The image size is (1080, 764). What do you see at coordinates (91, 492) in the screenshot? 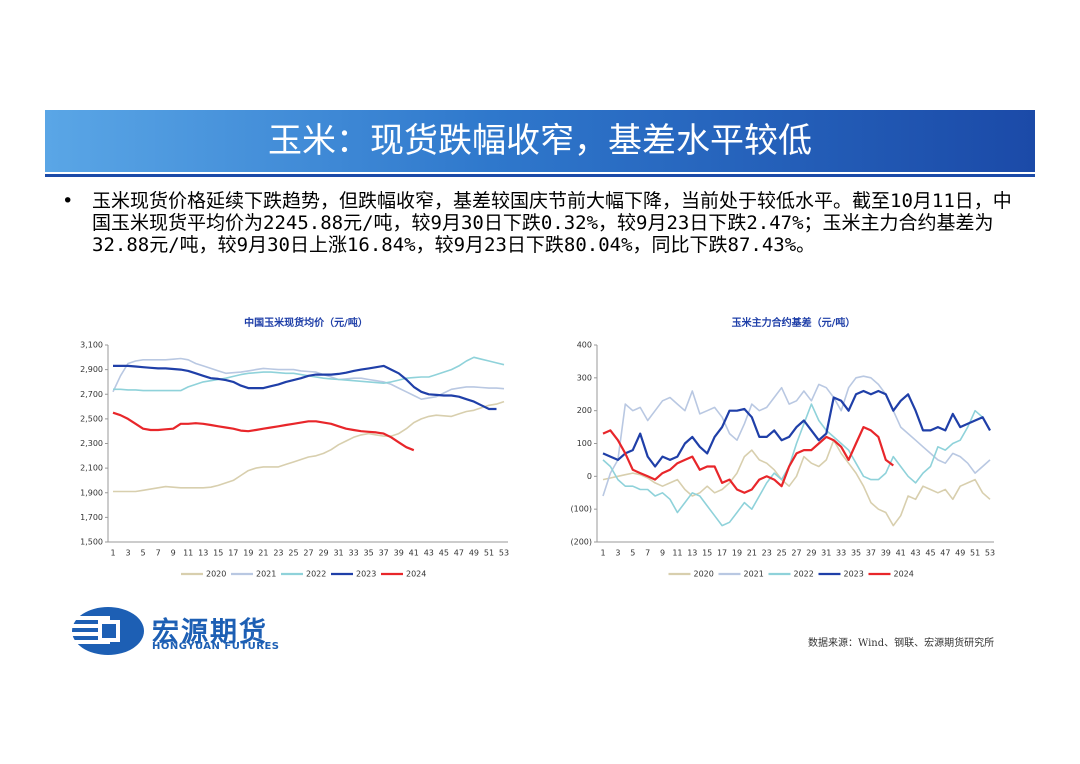
I see `y-tick-label: 1,900` at bounding box center [91, 492].